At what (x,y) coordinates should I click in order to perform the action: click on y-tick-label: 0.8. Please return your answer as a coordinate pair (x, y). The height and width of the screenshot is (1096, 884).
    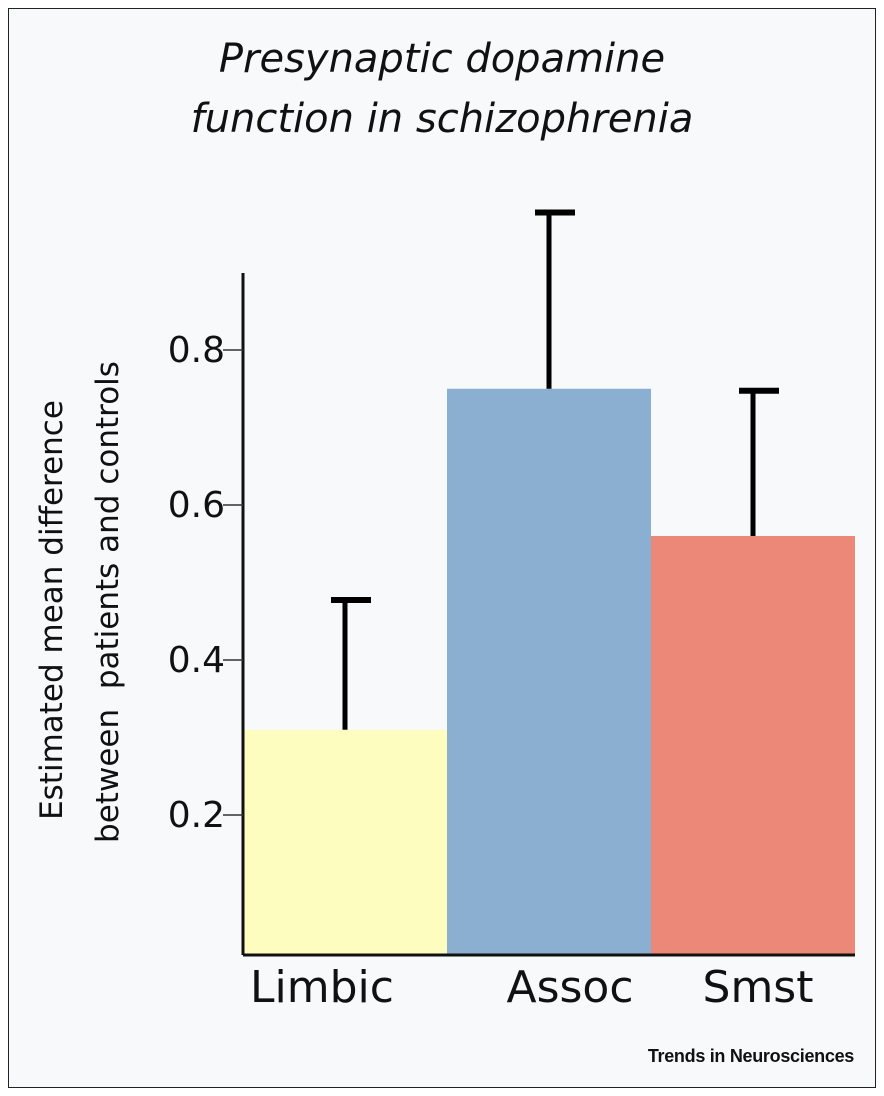
    Looking at the image, I should click on (196, 350).